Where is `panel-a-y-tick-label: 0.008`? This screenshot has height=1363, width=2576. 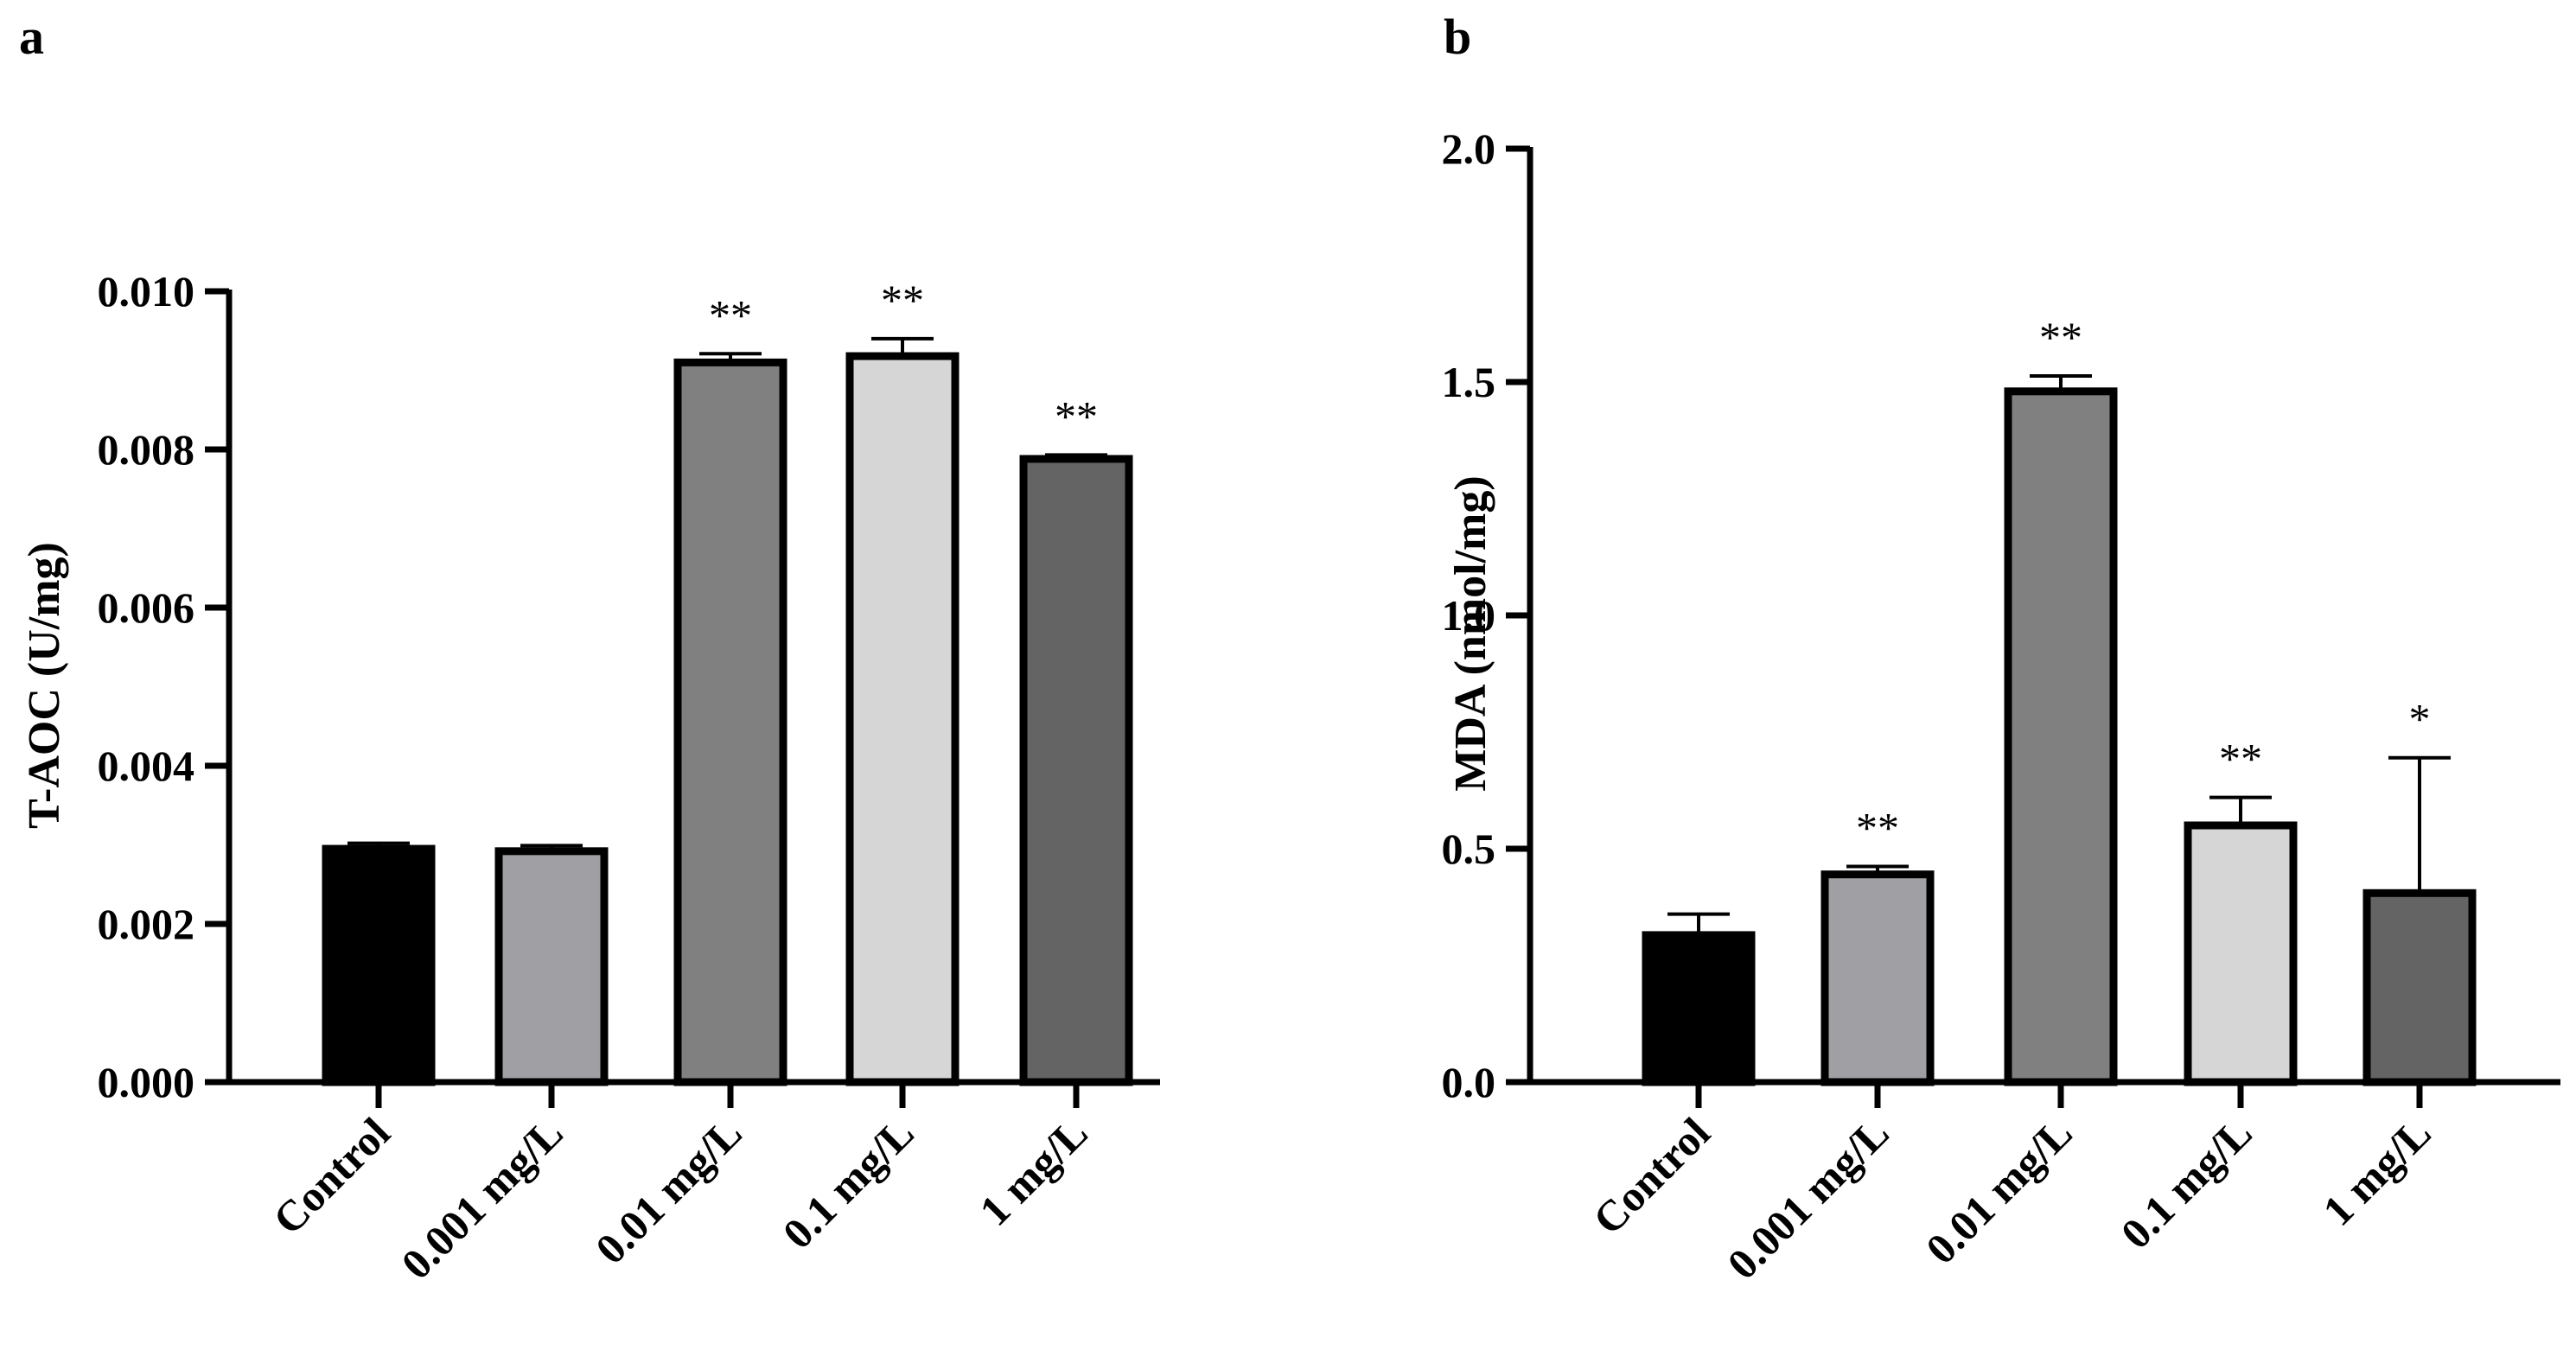 panel-a-y-tick-label: 0.008 is located at coordinates (146, 450).